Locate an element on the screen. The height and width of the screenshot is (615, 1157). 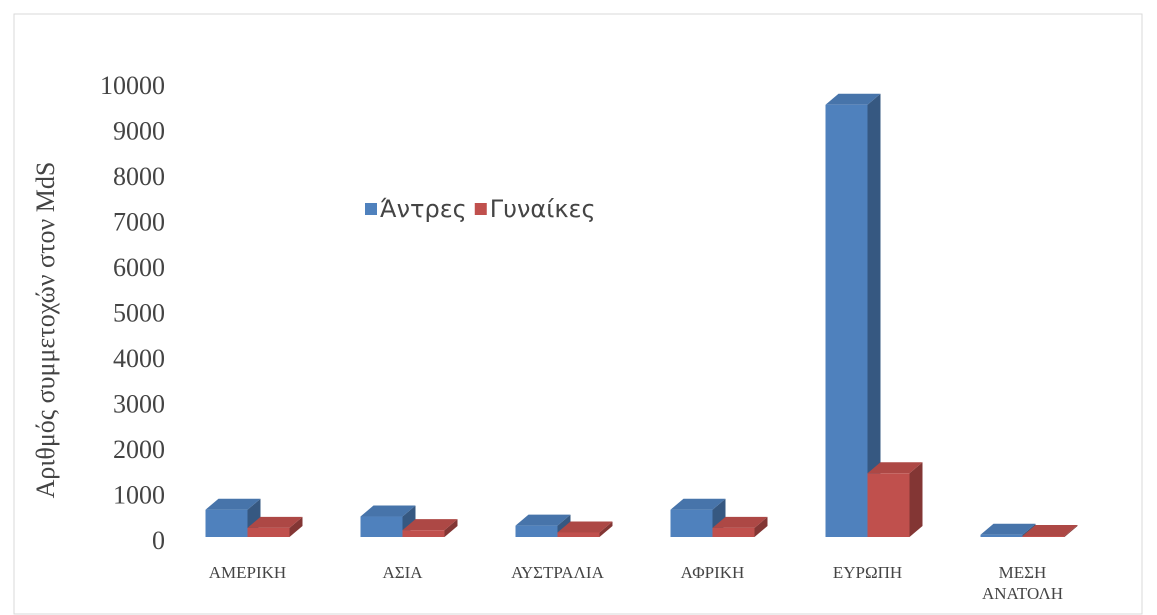
y-tick-label: 5000 is located at coordinates (139, 312).